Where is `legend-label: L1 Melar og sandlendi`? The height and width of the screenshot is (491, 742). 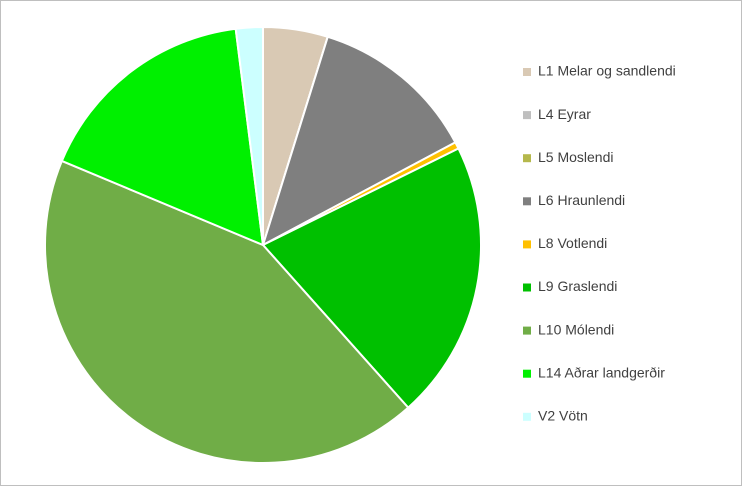
legend-label: L1 Melar og sandlendi is located at coordinates (607, 71).